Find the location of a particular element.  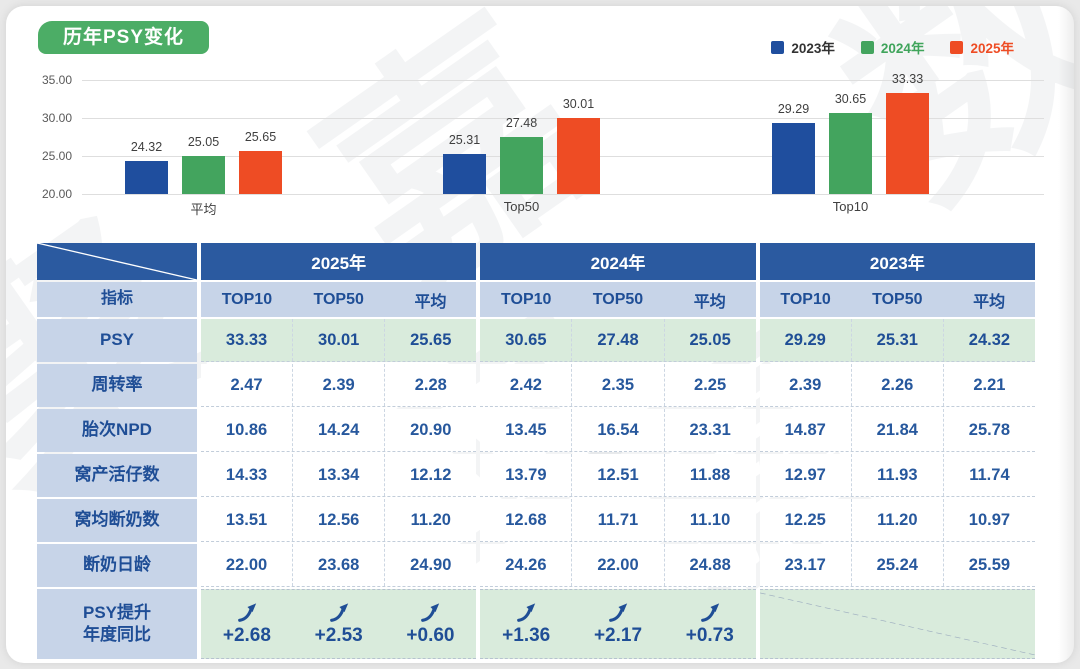

row-group: 12.68 11.71 11.10 is located at coordinates (618, 520).